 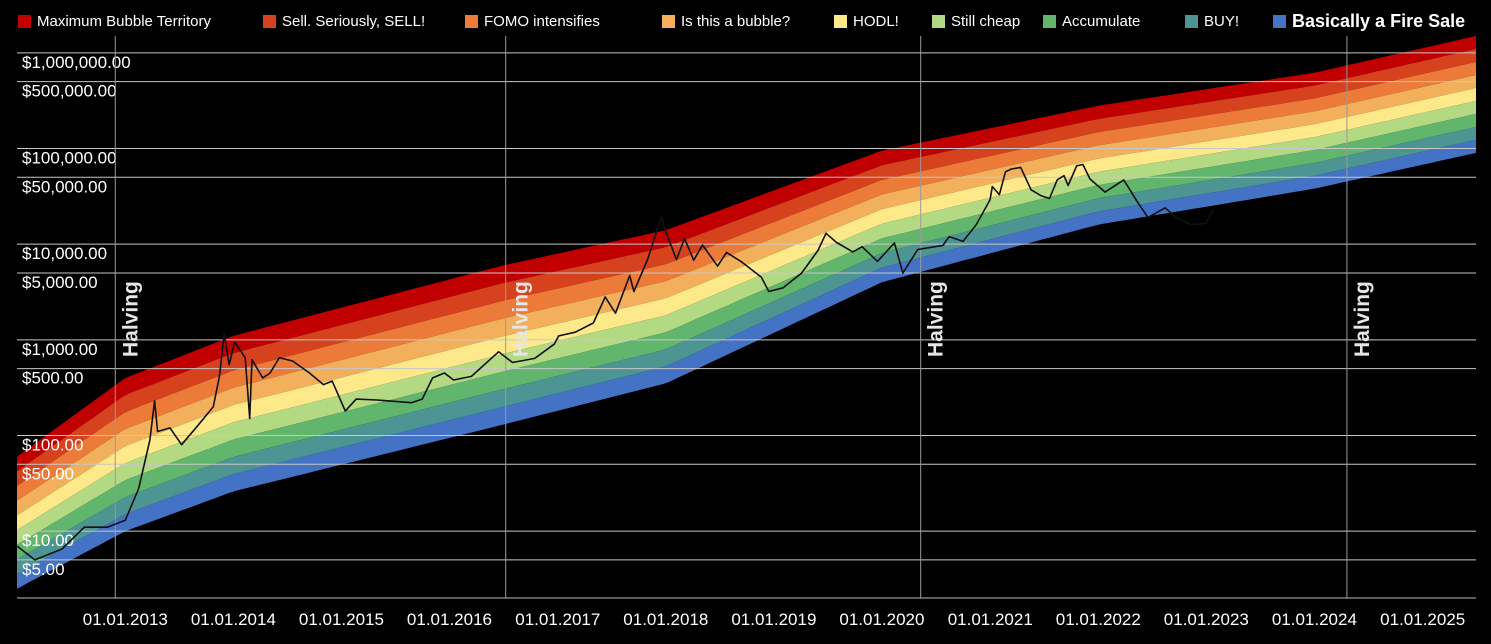 What do you see at coordinates (125, 619) in the screenshot?
I see `x-tick-label: 01.01.2013` at bounding box center [125, 619].